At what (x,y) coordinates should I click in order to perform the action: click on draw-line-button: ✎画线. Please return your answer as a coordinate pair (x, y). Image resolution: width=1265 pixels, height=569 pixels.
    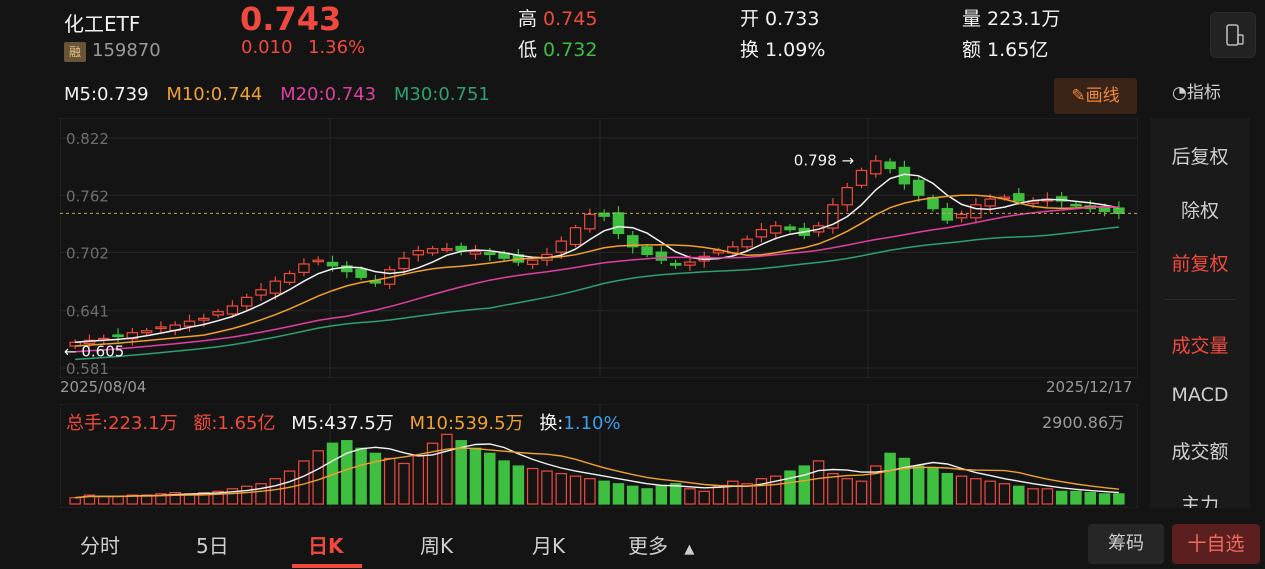
    Looking at the image, I should click on (1095, 96).